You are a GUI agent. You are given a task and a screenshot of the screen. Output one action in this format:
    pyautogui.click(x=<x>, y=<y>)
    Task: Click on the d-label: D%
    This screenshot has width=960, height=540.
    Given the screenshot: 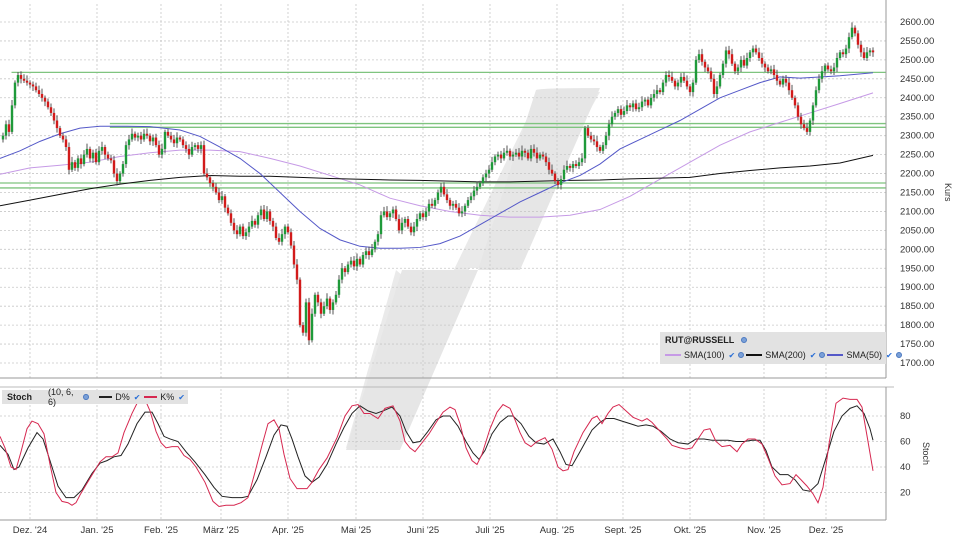 What is the action you would take?
    pyautogui.click(x=122, y=397)
    